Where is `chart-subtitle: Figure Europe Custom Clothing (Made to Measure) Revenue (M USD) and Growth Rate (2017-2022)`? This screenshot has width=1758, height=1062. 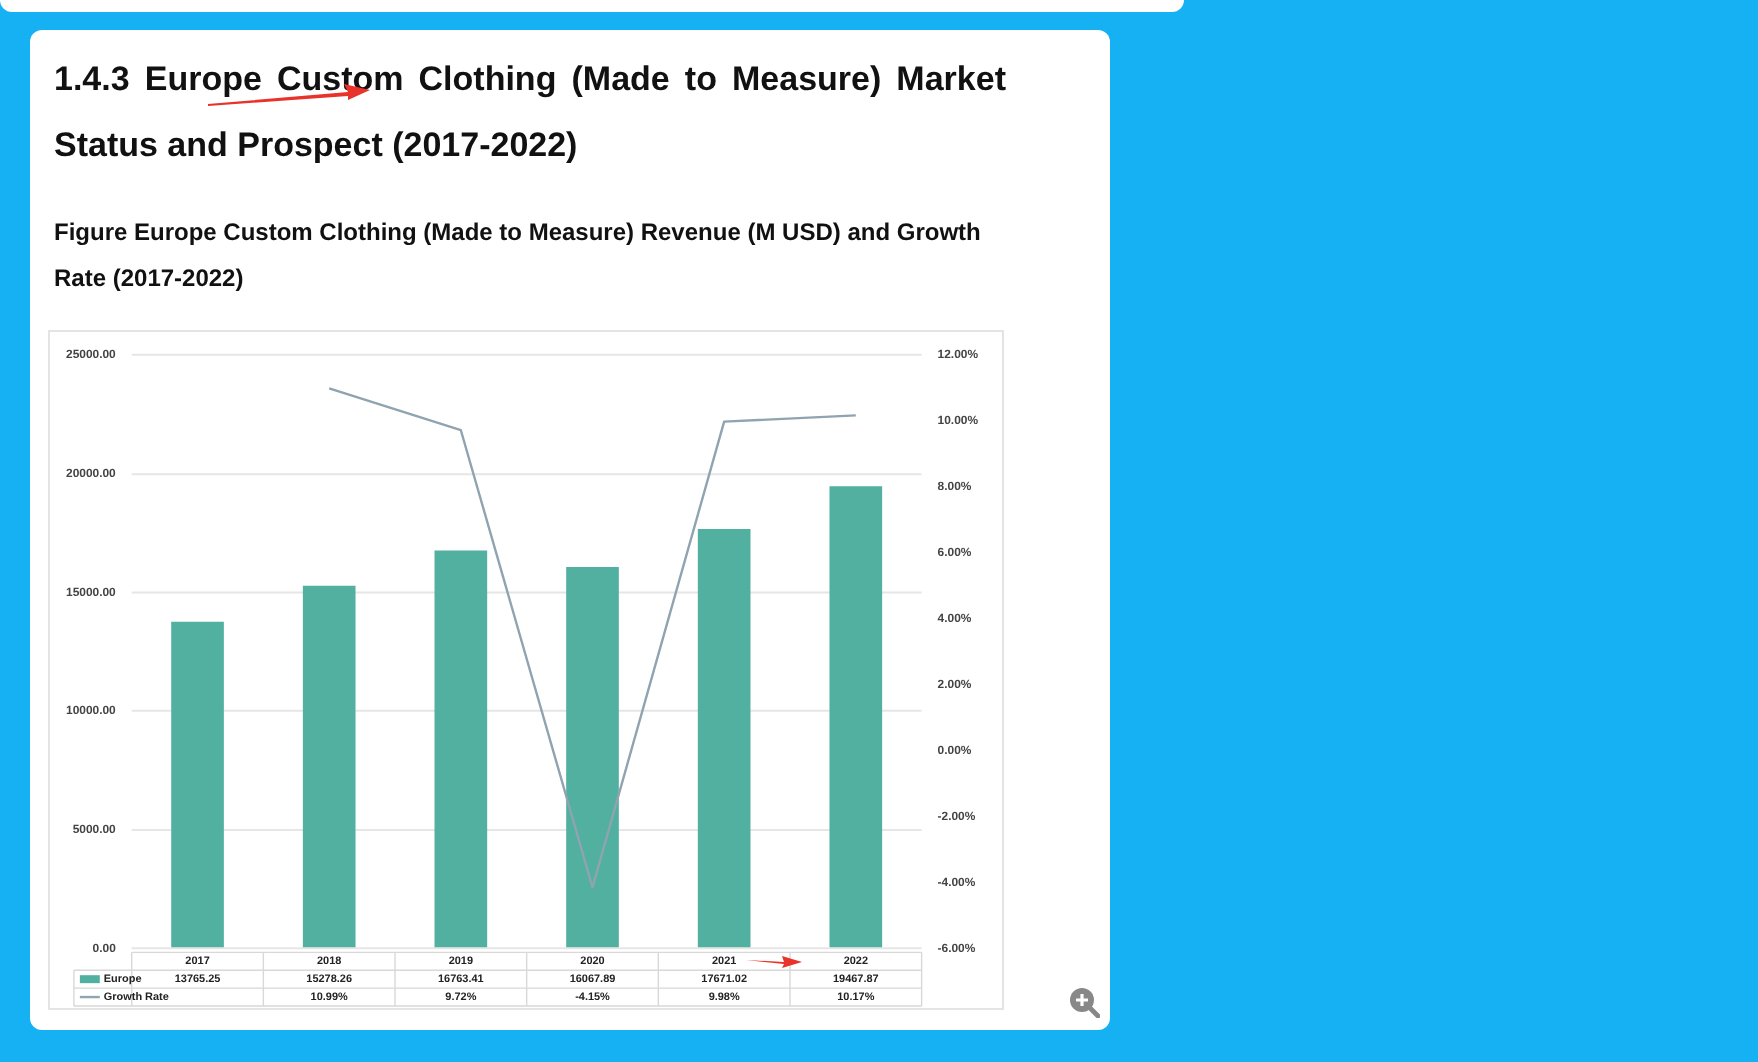
chart-subtitle: Figure Europe Custom Clothing (Made to Measure) Revenue (M USD) and Growth Rate (2017-2022) is located at coordinates (518, 256).